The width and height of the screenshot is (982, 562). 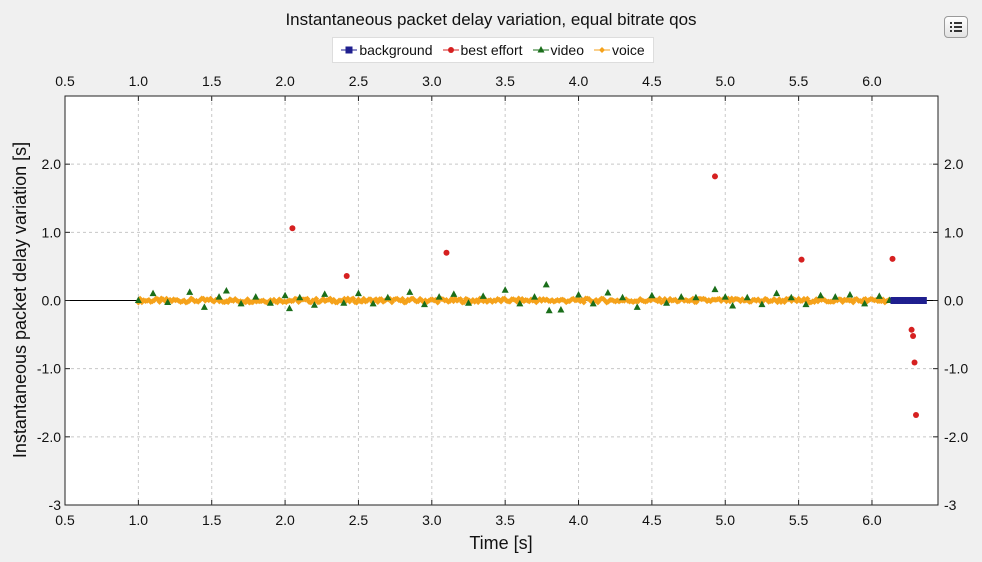 I want to click on diamond-marker-icon, so click(x=601, y=50).